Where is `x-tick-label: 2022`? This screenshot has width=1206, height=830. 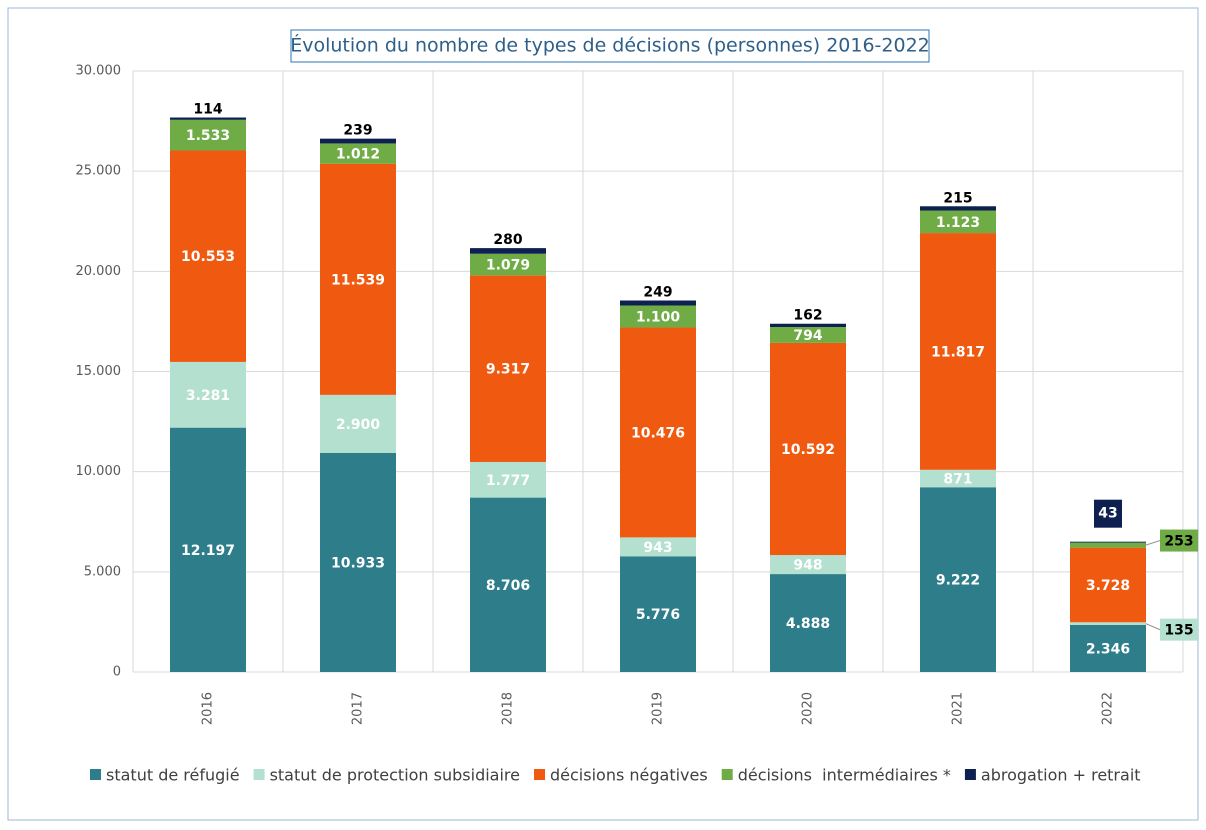
x-tick-label: 2022 is located at coordinates (1108, 708).